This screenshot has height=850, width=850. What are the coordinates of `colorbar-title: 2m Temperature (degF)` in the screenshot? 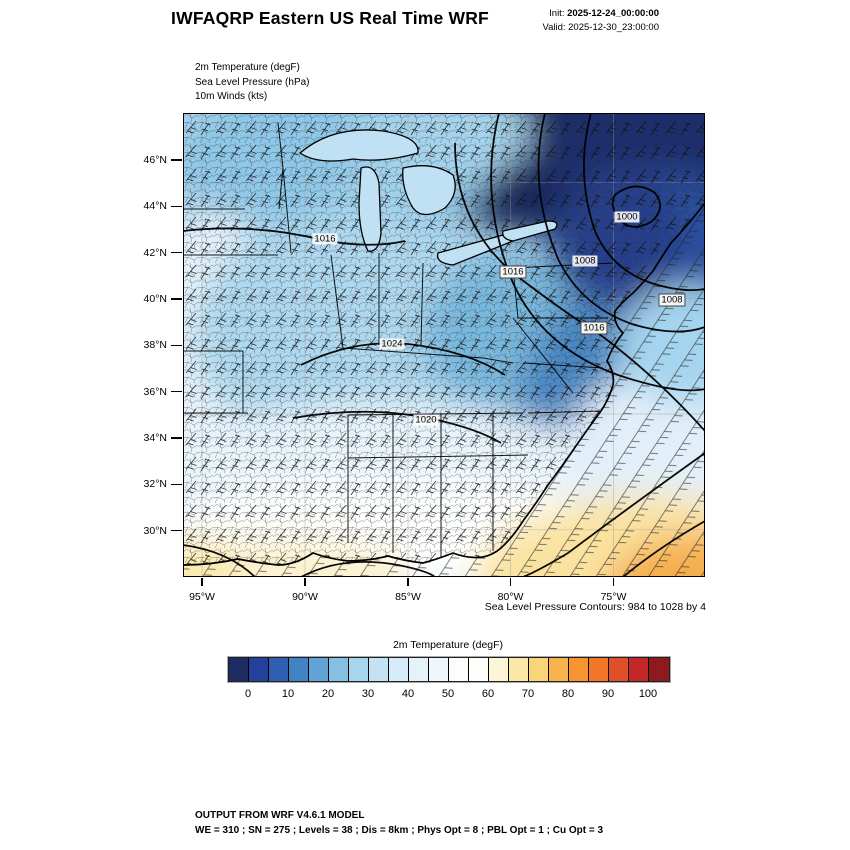 It's located at (448, 645).